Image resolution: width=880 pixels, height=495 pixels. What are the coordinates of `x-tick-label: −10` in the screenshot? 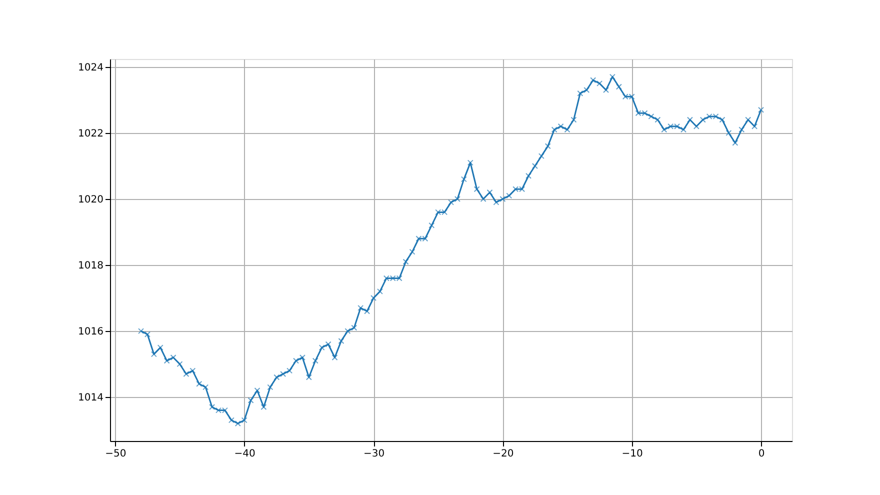 It's located at (632, 454).